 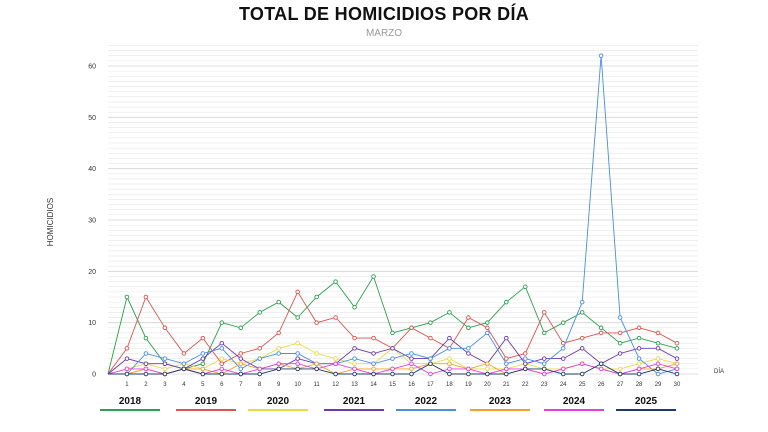 What do you see at coordinates (165, 385) in the screenshot?
I see `x-tick-label: 3` at bounding box center [165, 385].